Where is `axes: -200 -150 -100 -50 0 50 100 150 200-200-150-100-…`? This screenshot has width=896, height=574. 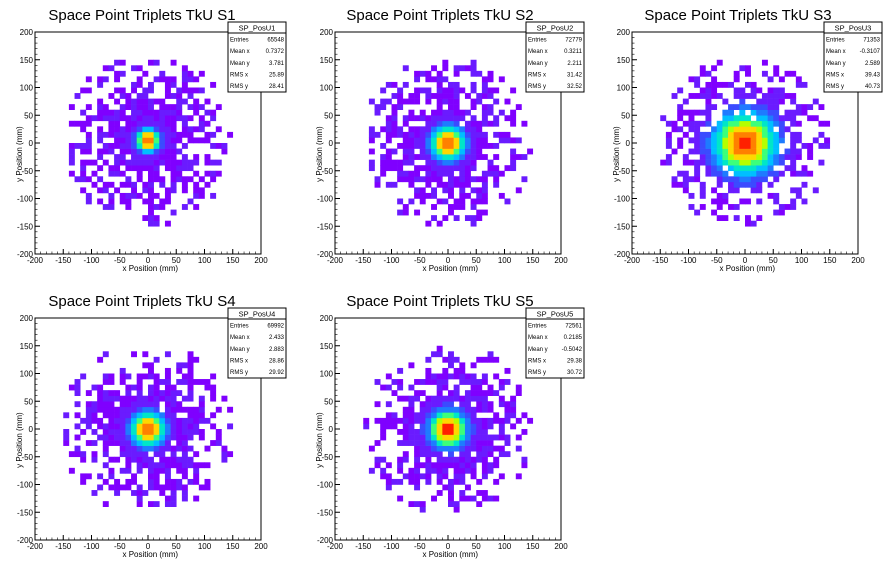 axes: -200 -150 -100 -50 0 50 100 150 200-200-150-100-… is located at coordinates (141, 436).